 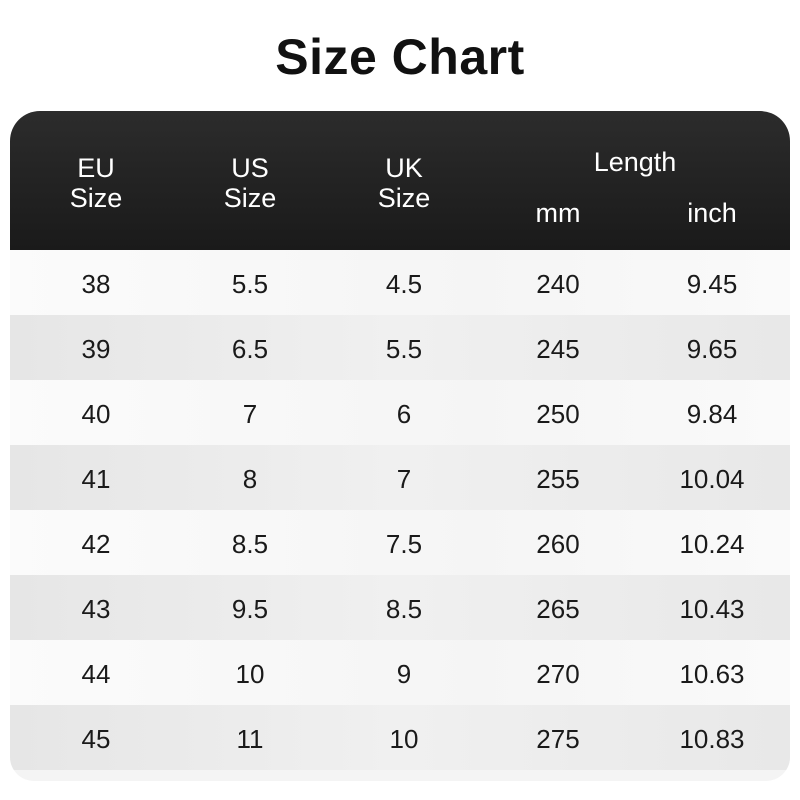 What do you see at coordinates (250, 674) in the screenshot?
I see `cell-us: 10` at bounding box center [250, 674].